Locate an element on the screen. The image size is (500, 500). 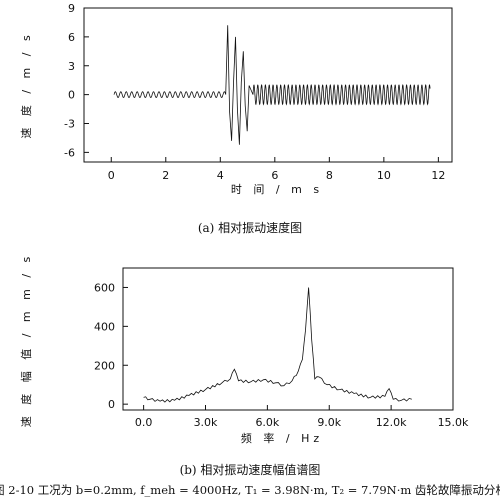
chart-b-xlabel: 频 率 / Hz is located at coordinates (282, 438).